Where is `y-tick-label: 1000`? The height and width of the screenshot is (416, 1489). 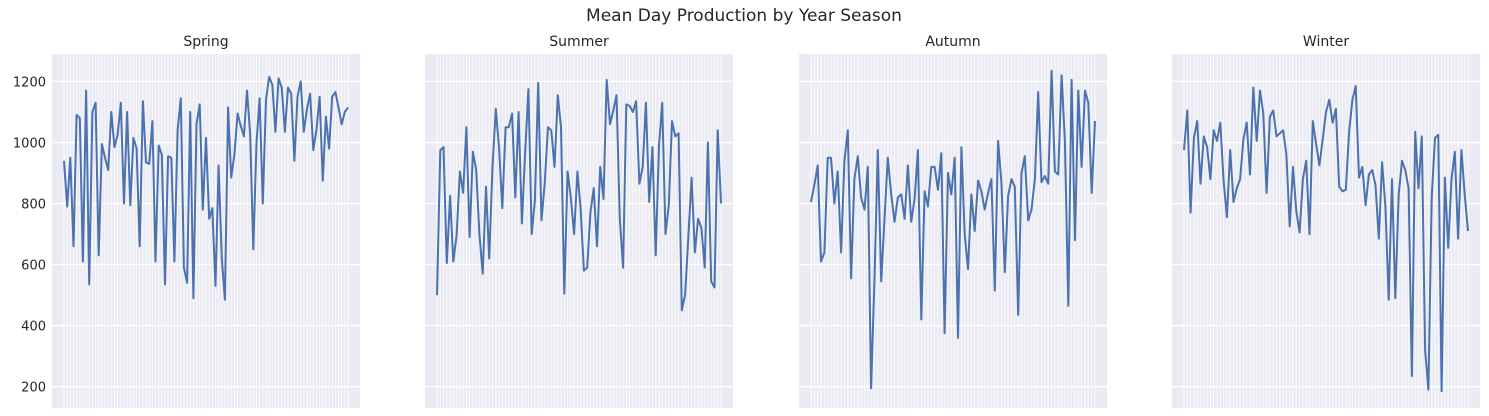
y-tick-label: 1000 is located at coordinates (29, 144).